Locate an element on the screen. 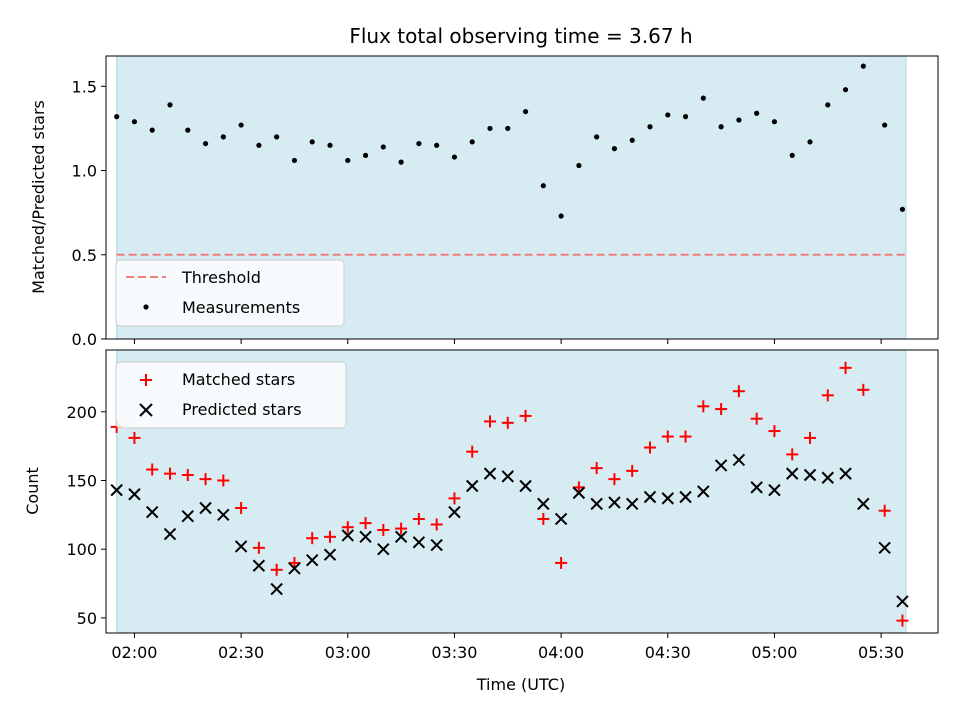  ratio-y-tick-label: 1.0 is located at coordinates (84, 171).